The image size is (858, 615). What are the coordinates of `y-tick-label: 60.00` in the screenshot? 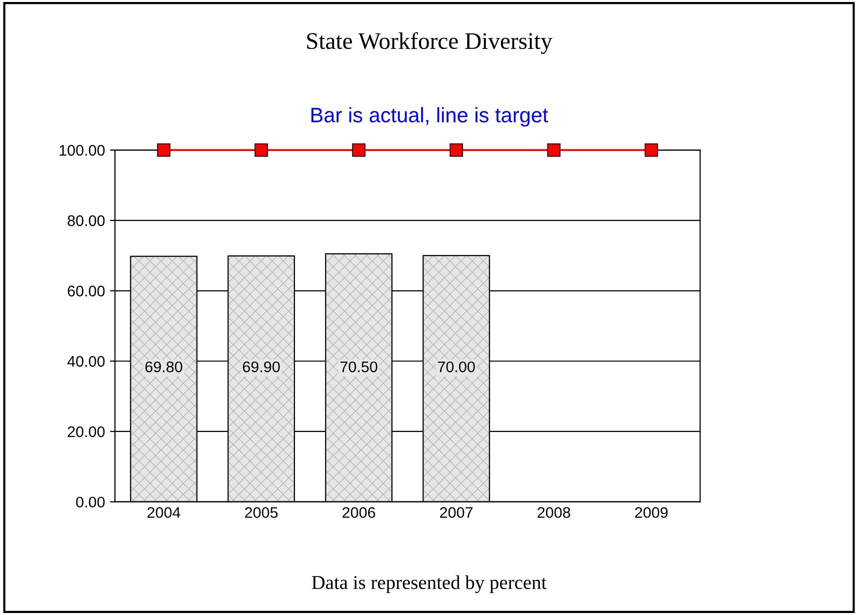 It's located at (86, 291).